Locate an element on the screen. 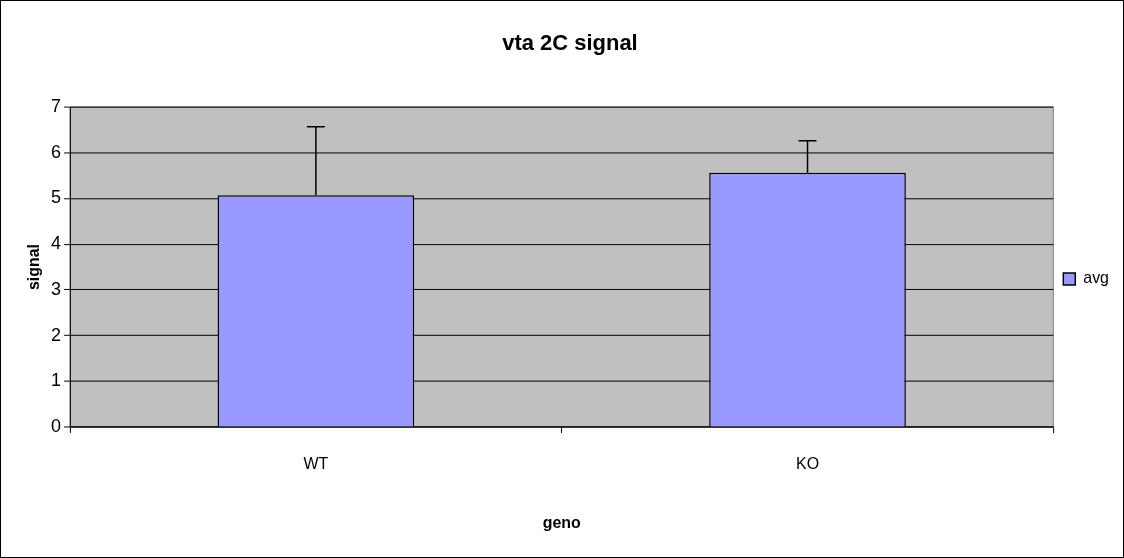  y-tick-label: 2 is located at coordinates (56, 334).